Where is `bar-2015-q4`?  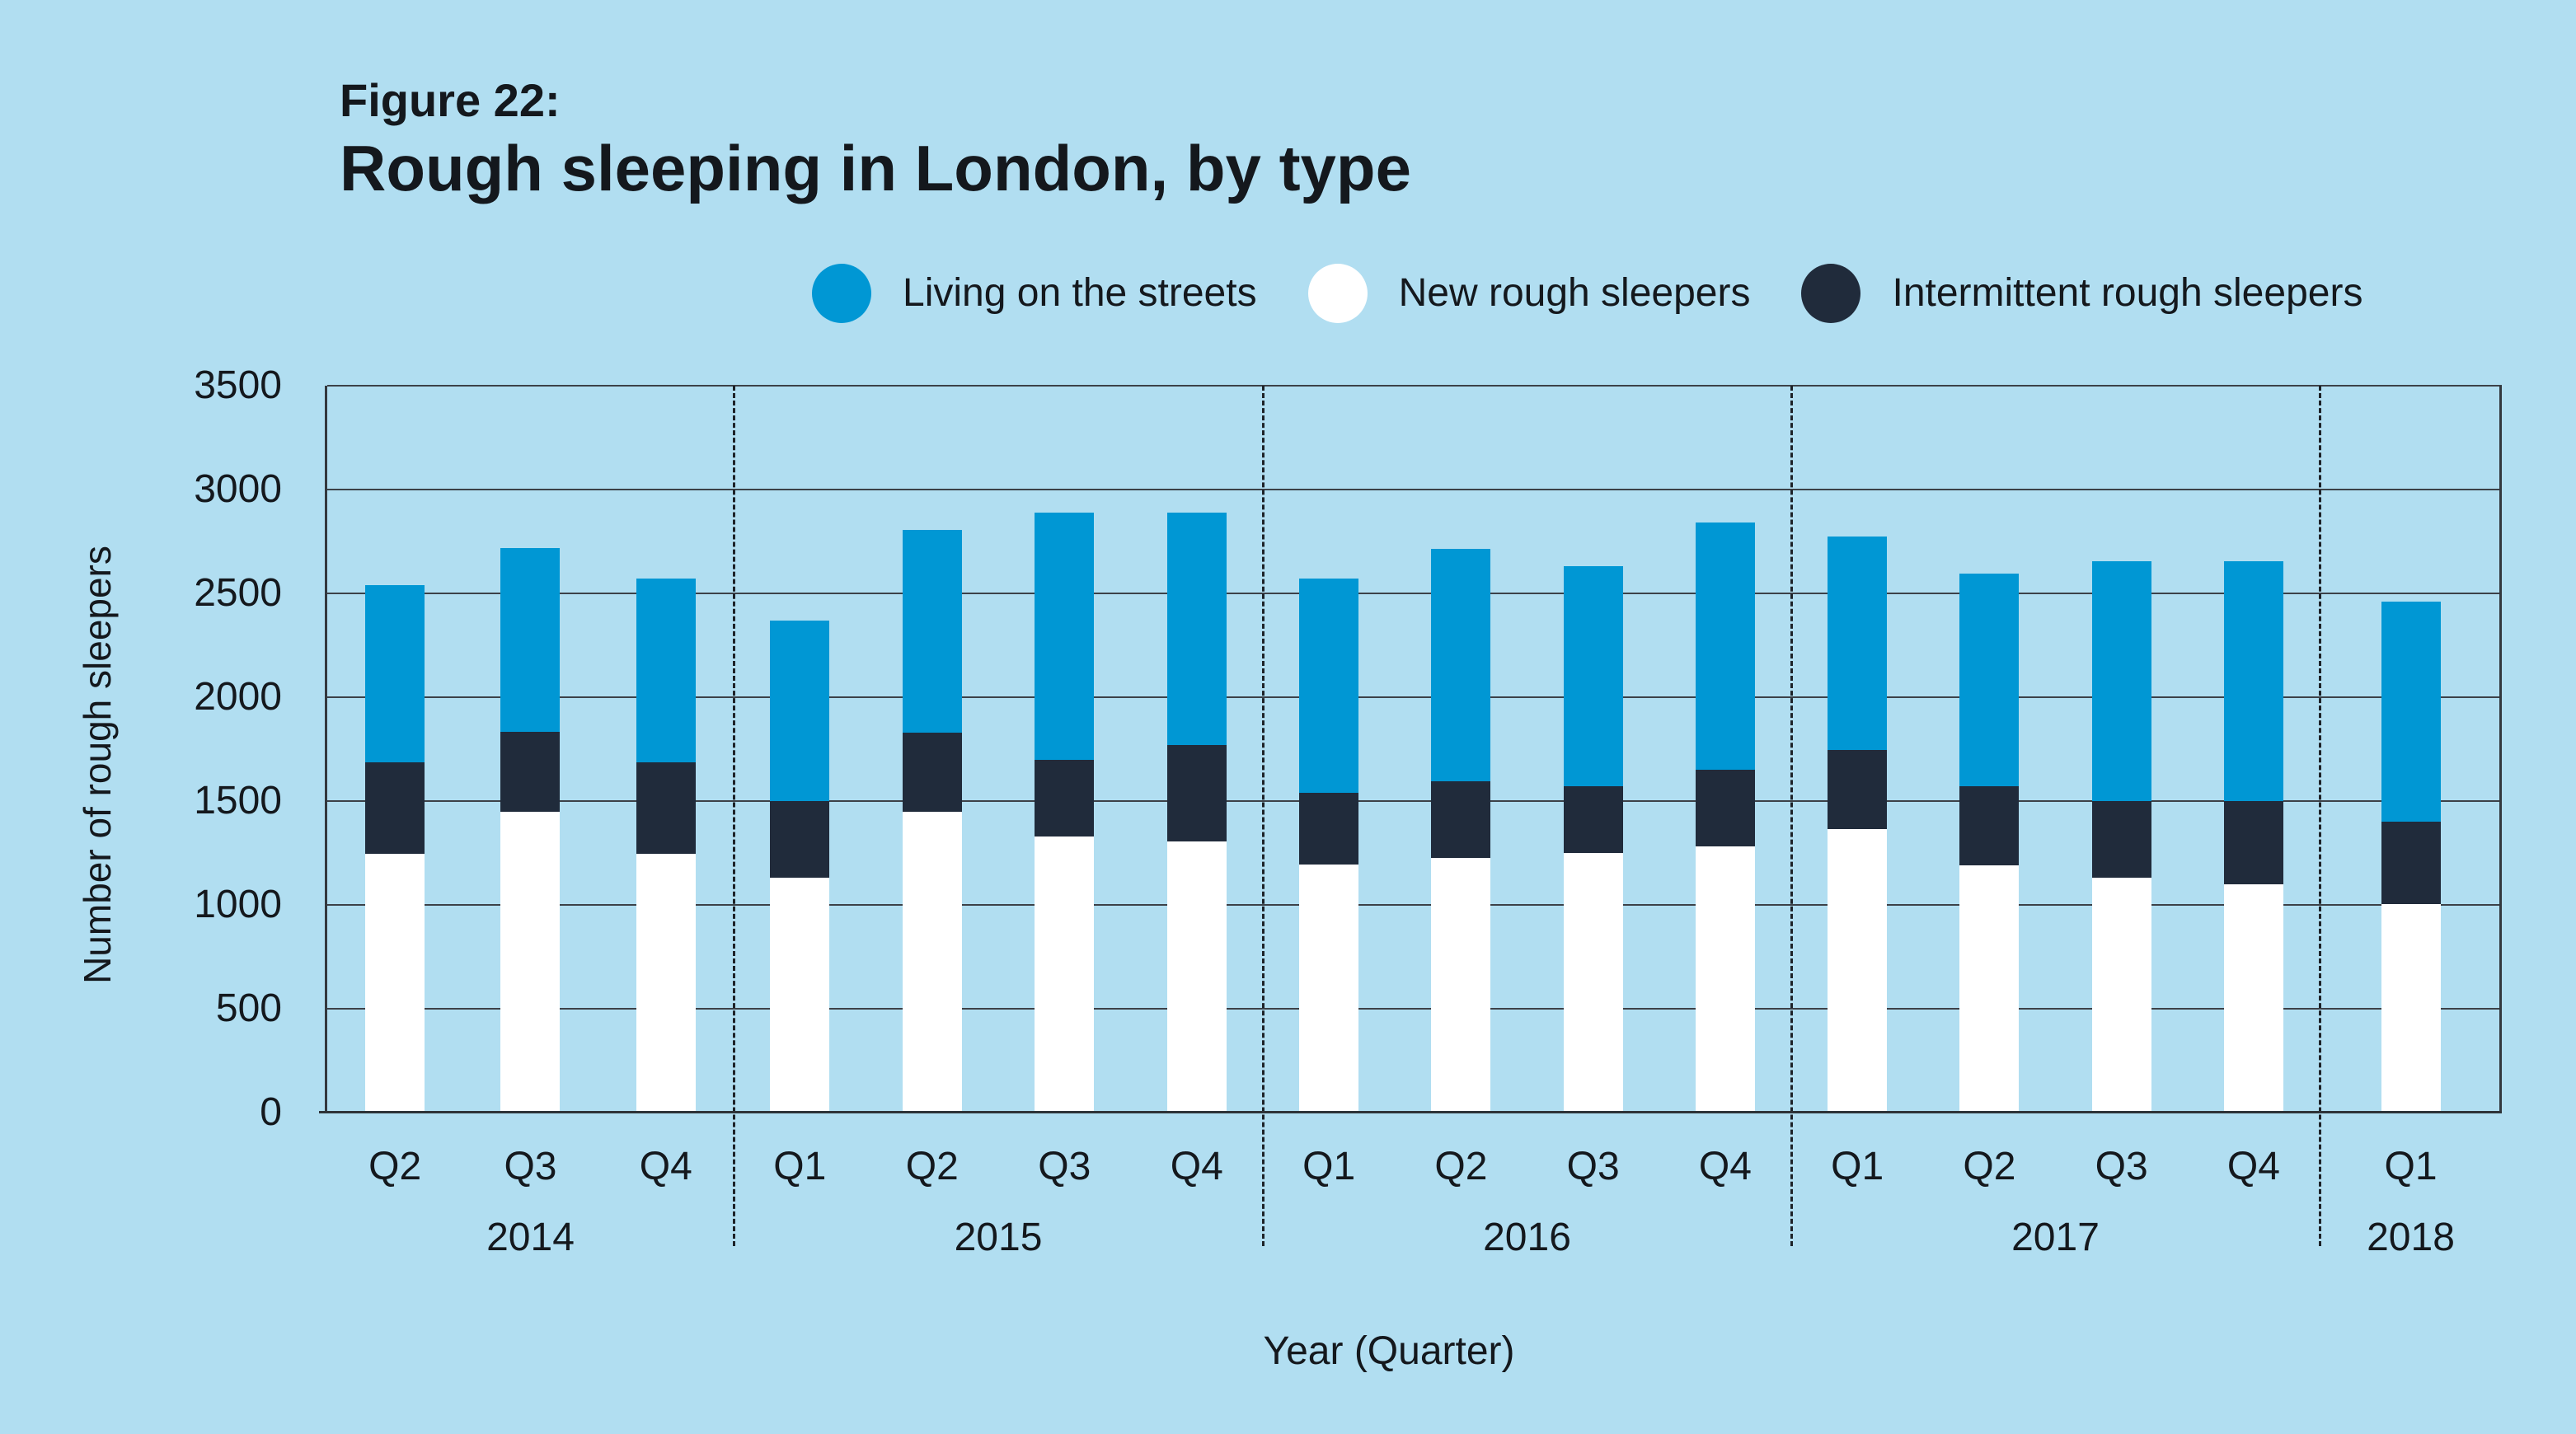 bar-2015-q4 is located at coordinates (1197, 812).